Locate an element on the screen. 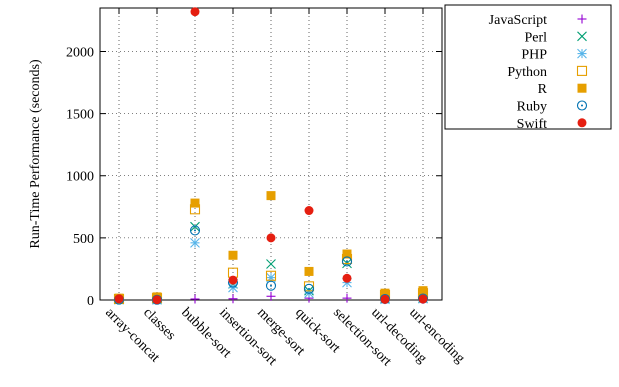 The height and width of the screenshot is (387, 619). legend-marker-ruby is located at coordinates (582, 105).